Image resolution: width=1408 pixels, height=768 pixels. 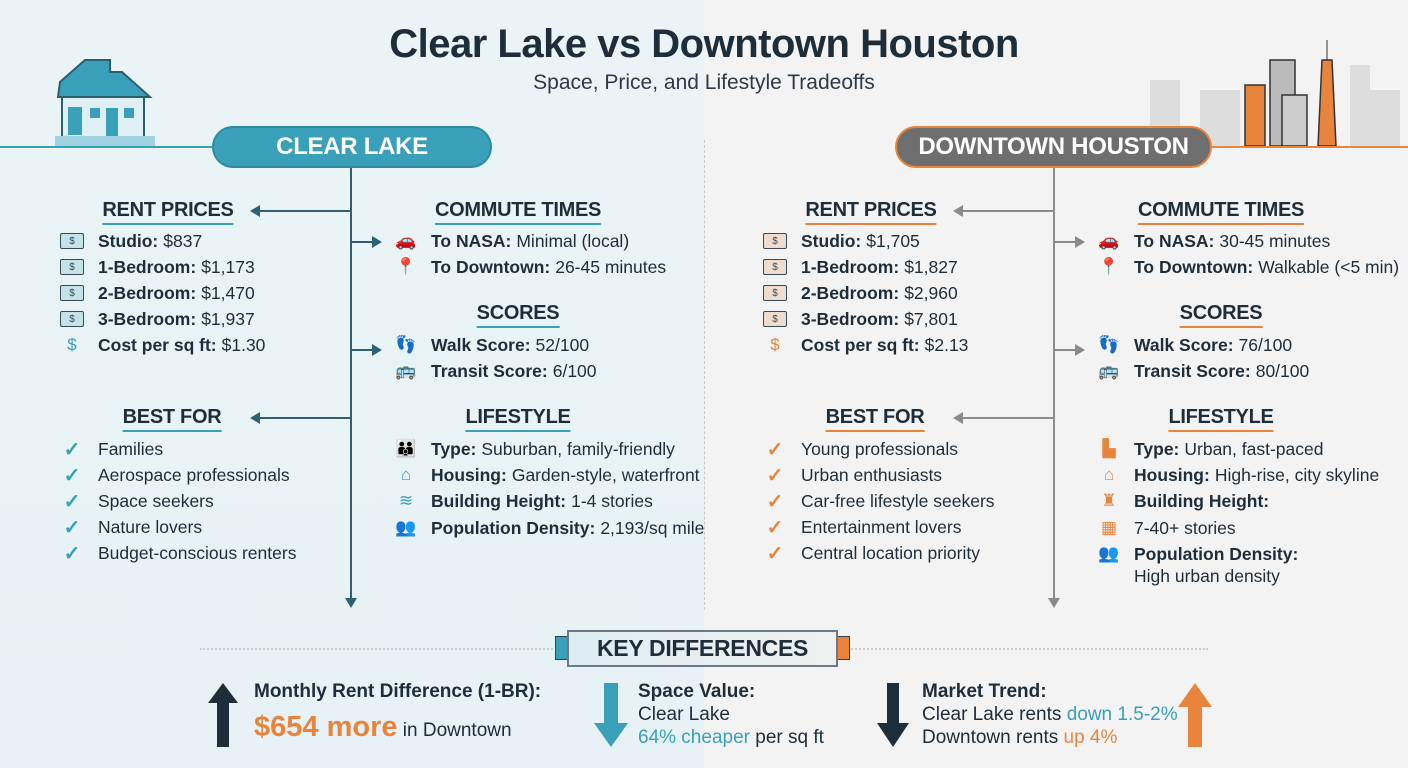 I want to click on right-best-for-item: Entertainment lovers, so click(x=881, y=527).